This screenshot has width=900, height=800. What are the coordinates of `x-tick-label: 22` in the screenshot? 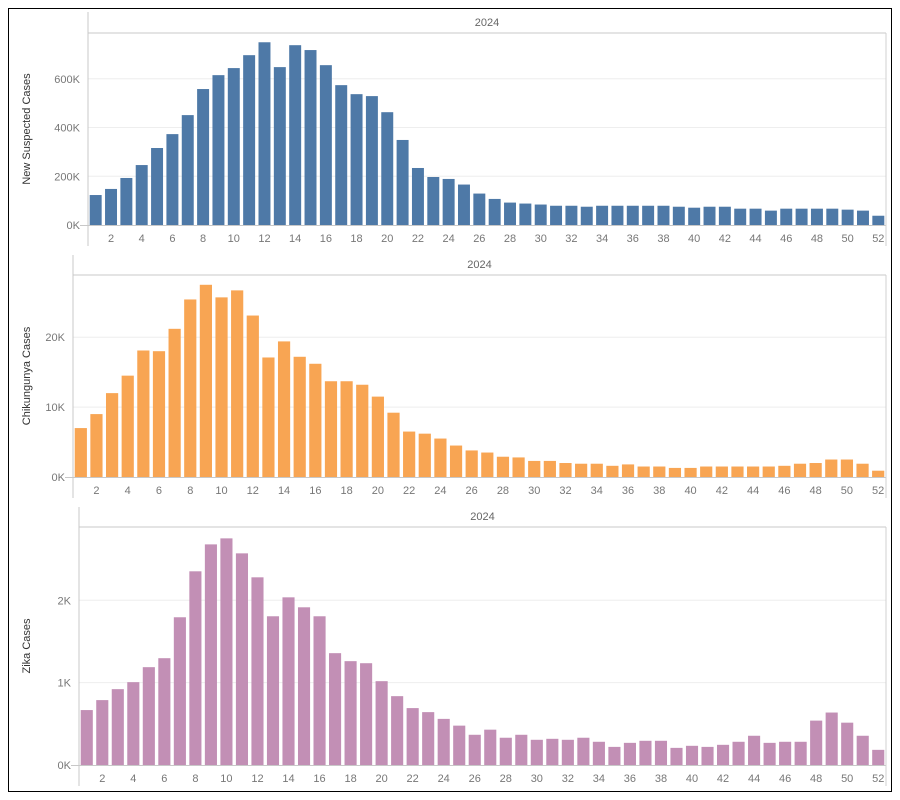 It's located at (418, 239).